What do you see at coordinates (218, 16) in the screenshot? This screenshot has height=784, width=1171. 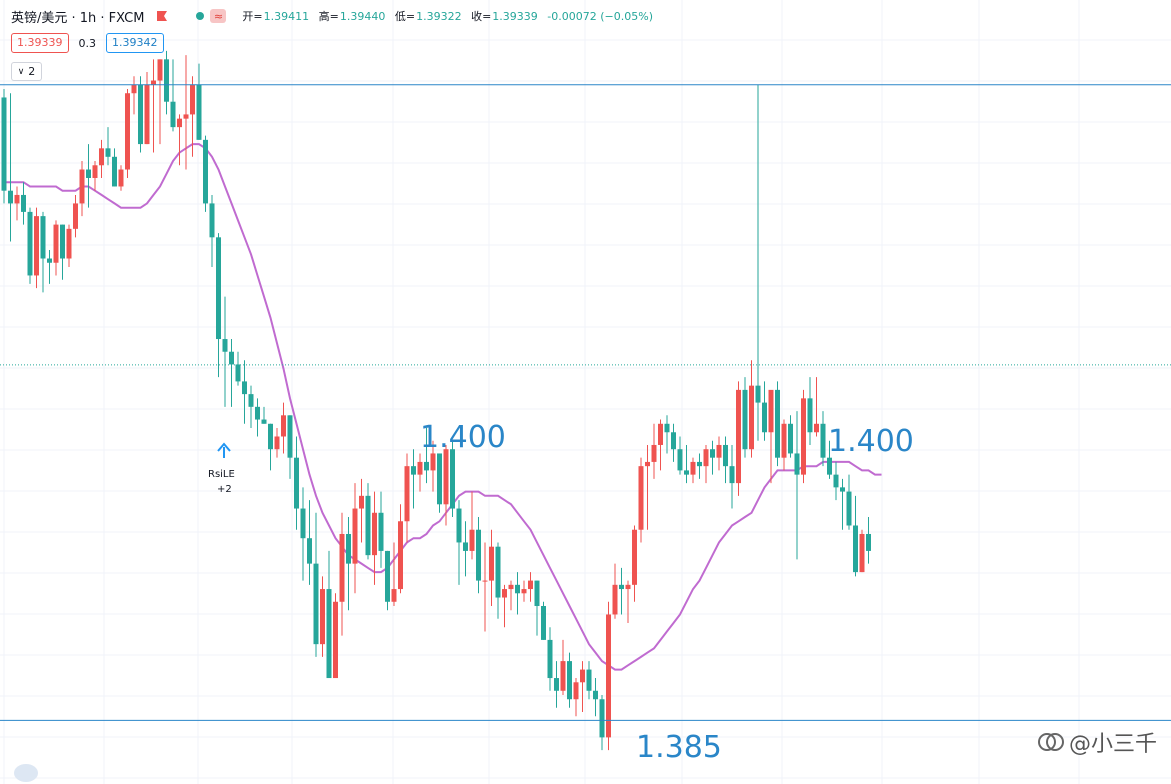 I see `wave-icon: ≈` at bounding box center [218, 16].